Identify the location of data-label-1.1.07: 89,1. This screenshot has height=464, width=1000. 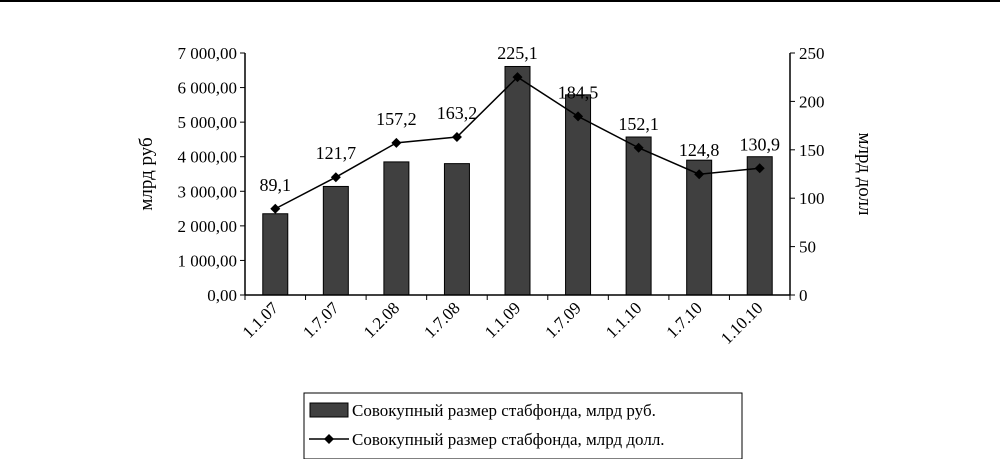
(276, 185).